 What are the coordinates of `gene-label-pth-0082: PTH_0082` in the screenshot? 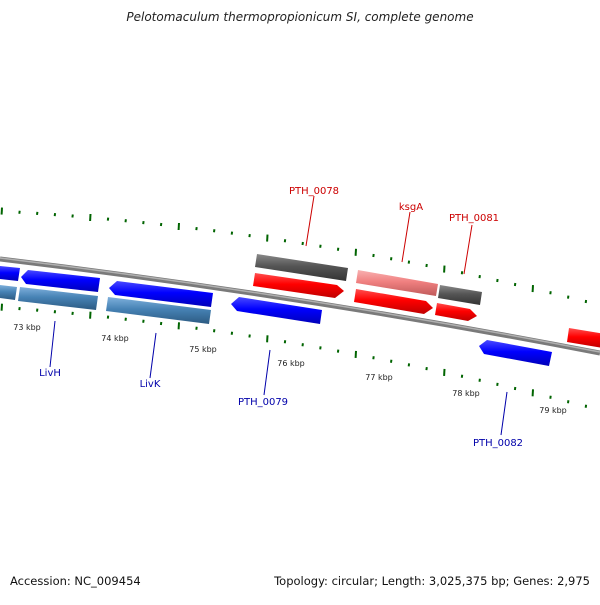 It's located at (498, 443).